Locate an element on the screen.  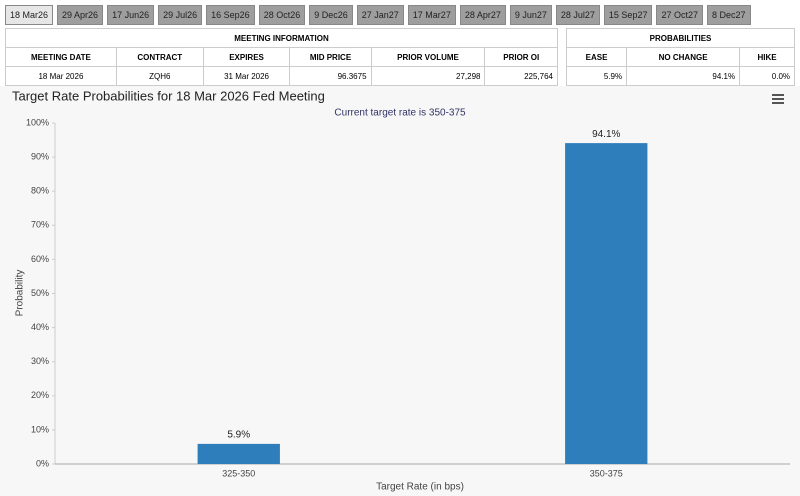
header-row: EASE NO CHANGE HIKE is located at coordinates (680, 57).